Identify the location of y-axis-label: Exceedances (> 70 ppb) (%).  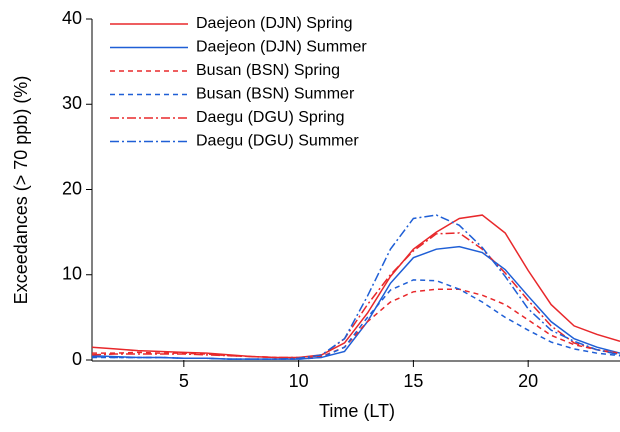
(21, 190).